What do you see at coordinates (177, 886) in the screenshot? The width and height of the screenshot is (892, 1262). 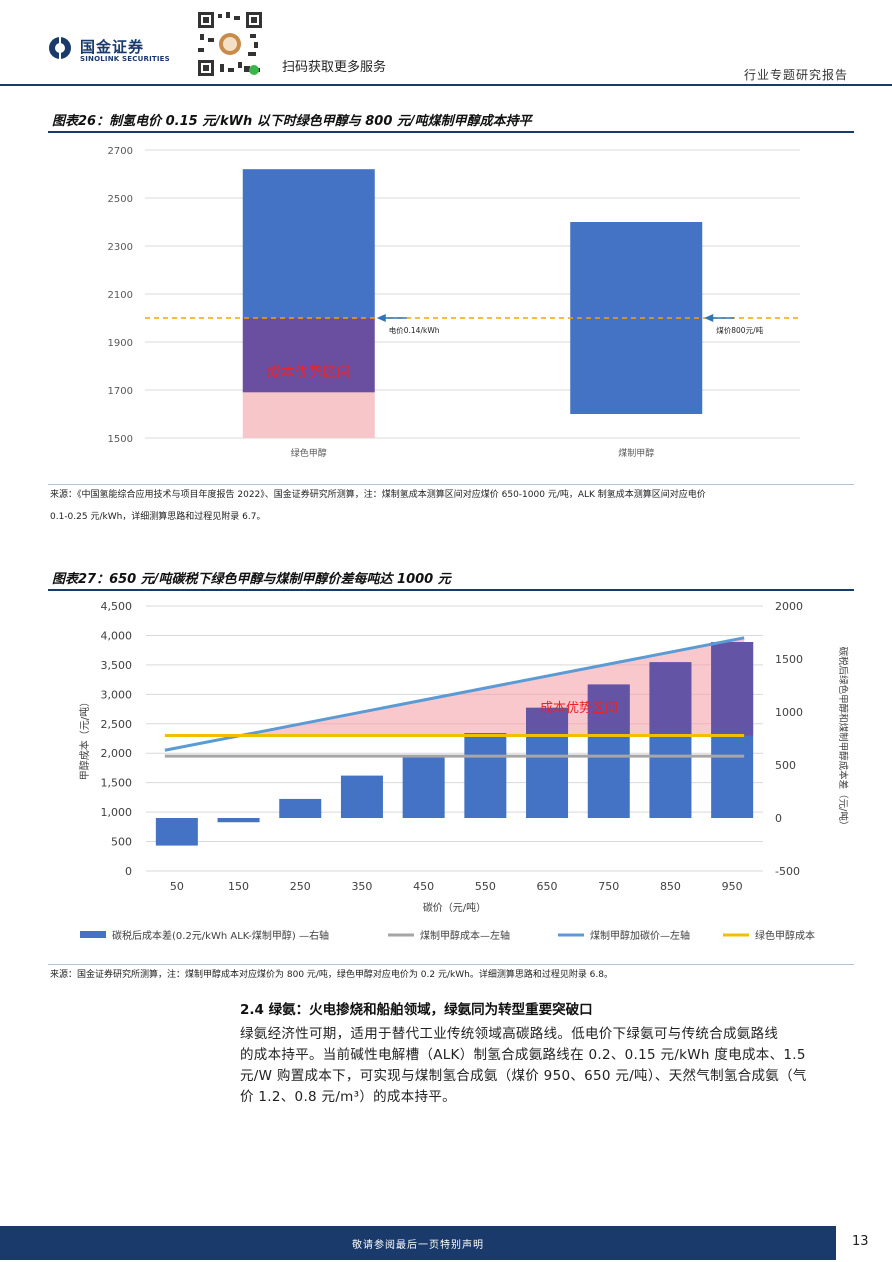 I see `chart27-xtick-label: 50` at bounding box center [177, 886].